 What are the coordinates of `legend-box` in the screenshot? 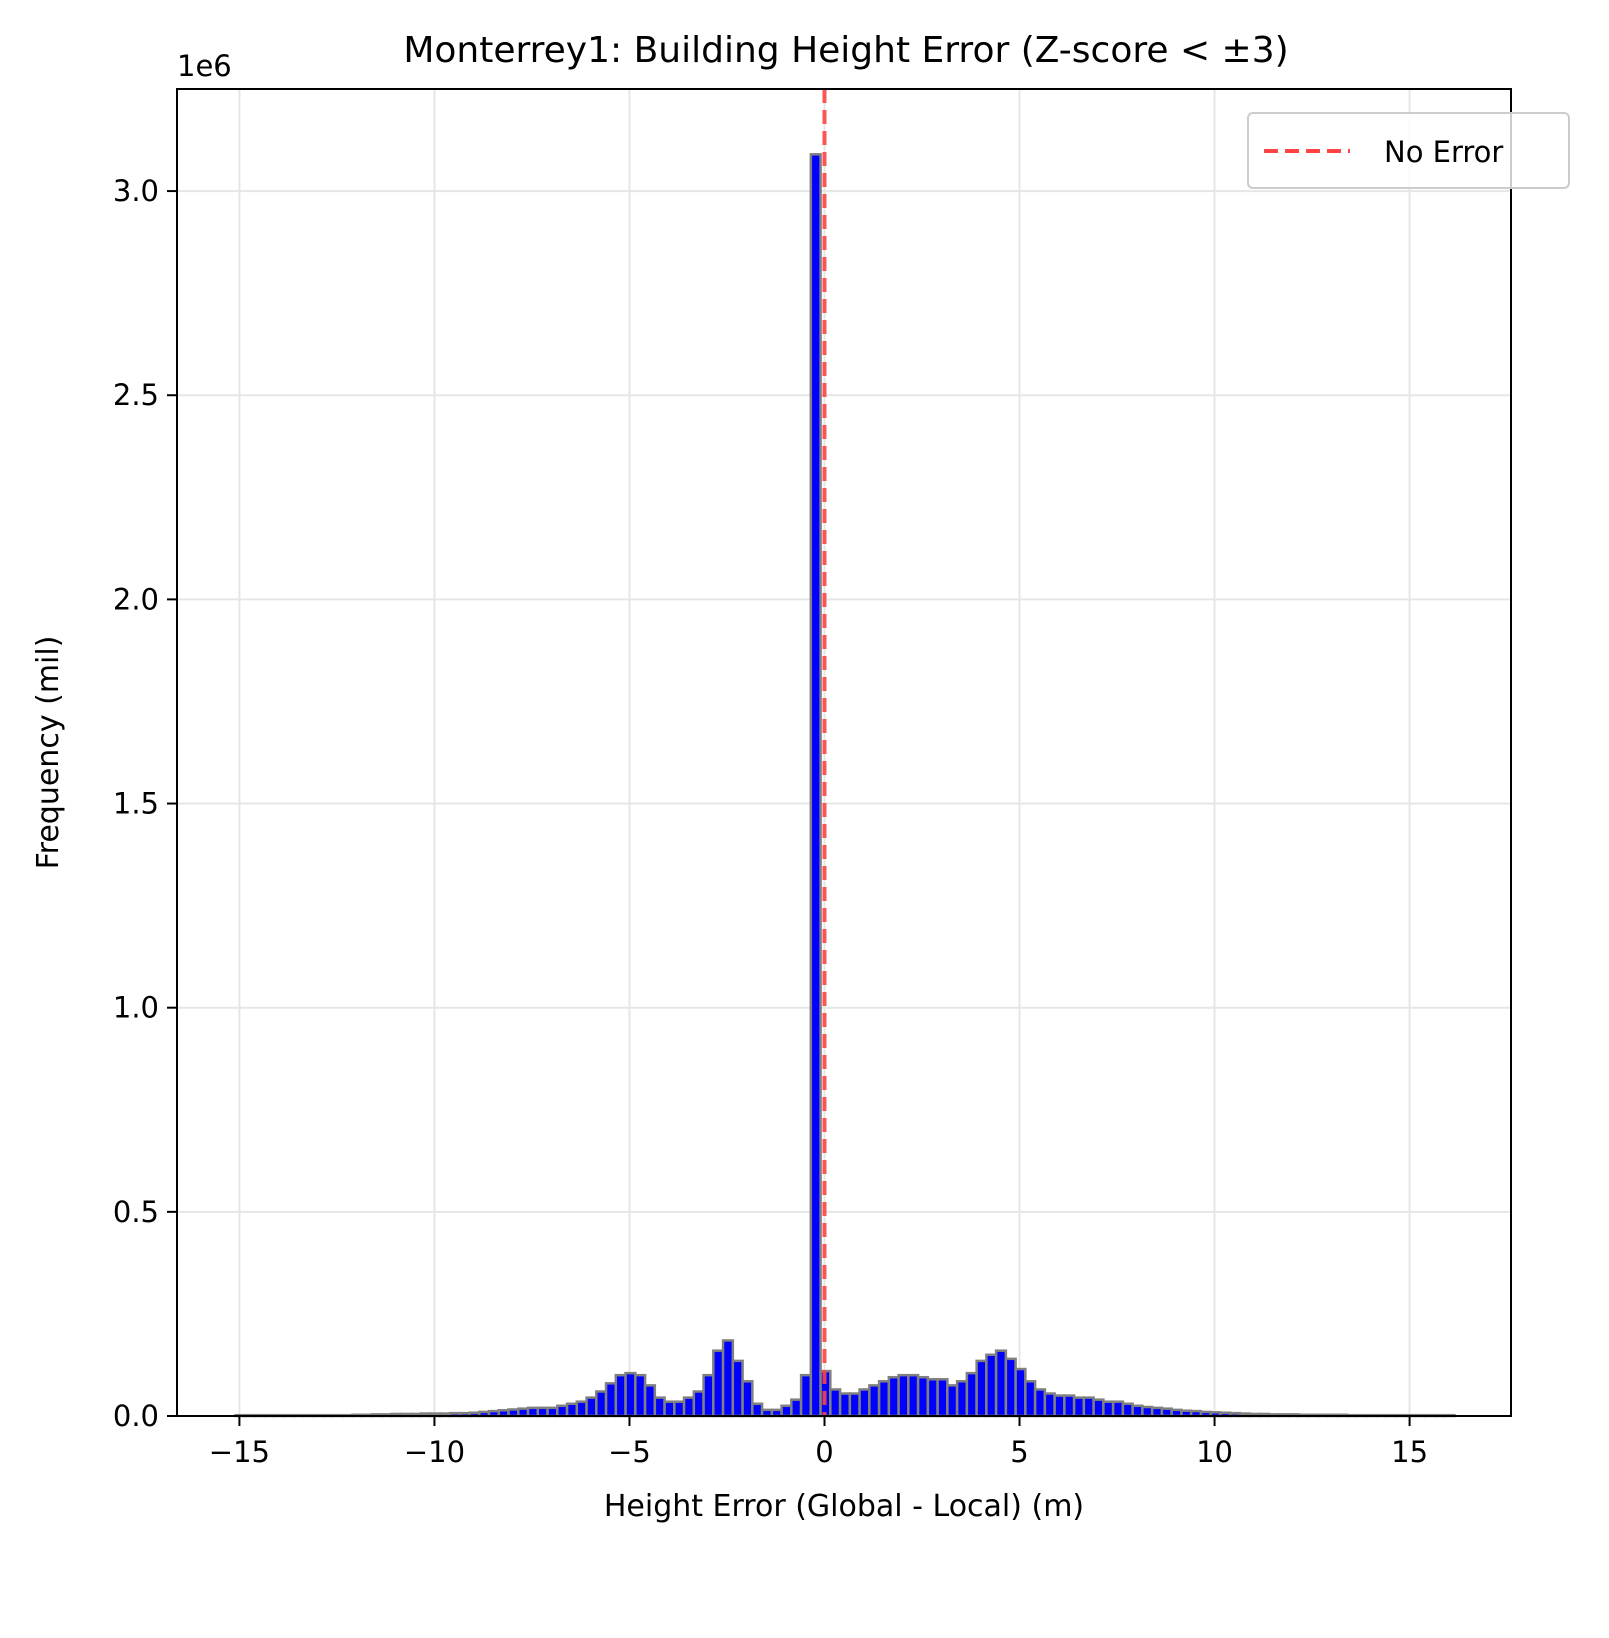 It's located at (1408, 150).